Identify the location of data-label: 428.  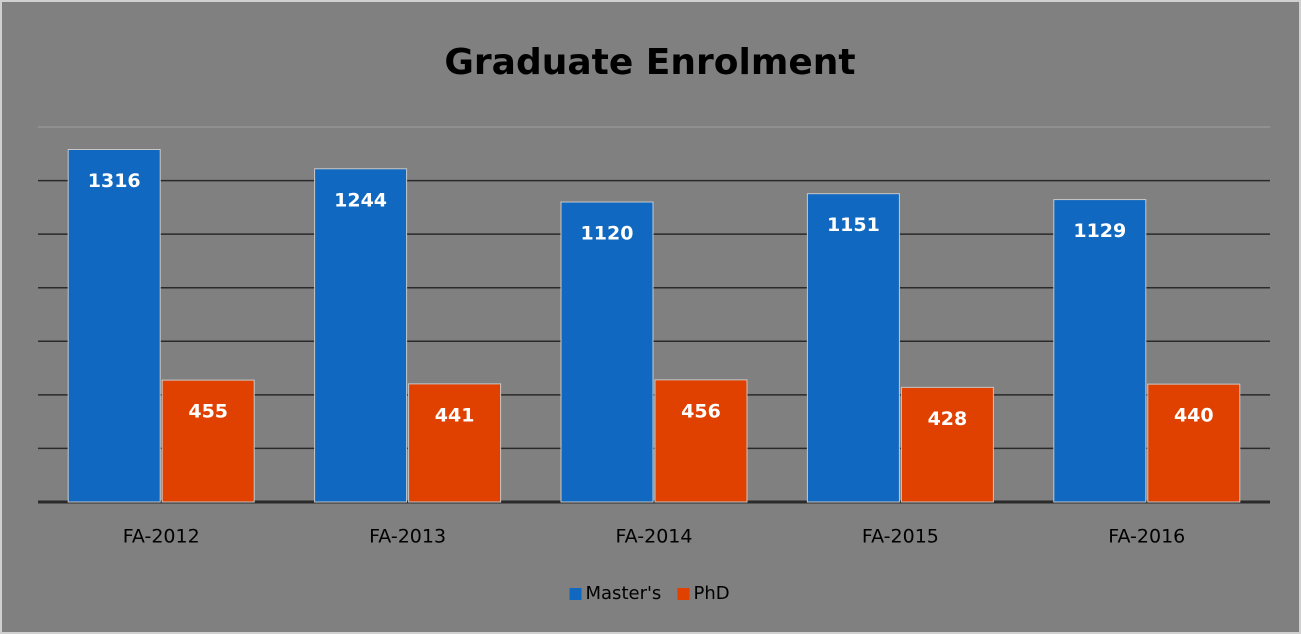
(948, 419).